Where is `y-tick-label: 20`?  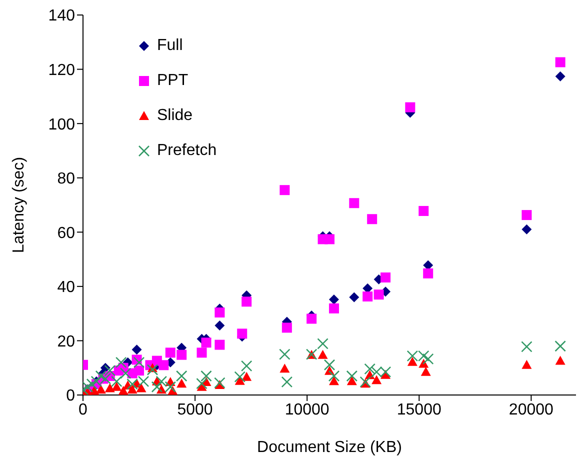
y-tick-label: 20 is located at coordinates (66, 341).